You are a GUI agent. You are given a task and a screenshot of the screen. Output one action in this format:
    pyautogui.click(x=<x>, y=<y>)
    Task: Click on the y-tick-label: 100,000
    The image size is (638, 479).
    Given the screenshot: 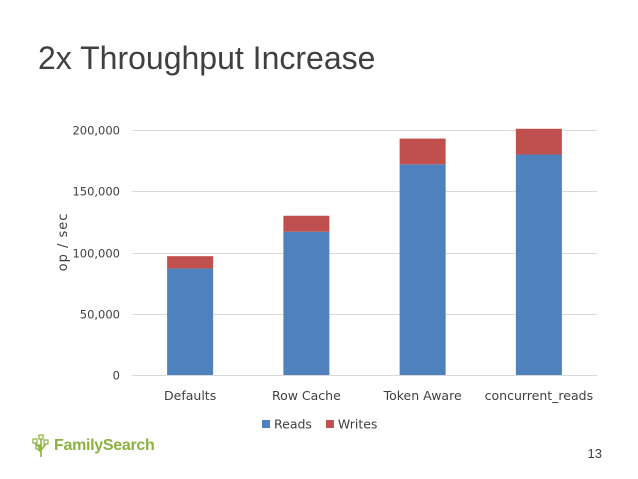 What is the action you would take?
    pyautogui.click(x=96, y=254)
    